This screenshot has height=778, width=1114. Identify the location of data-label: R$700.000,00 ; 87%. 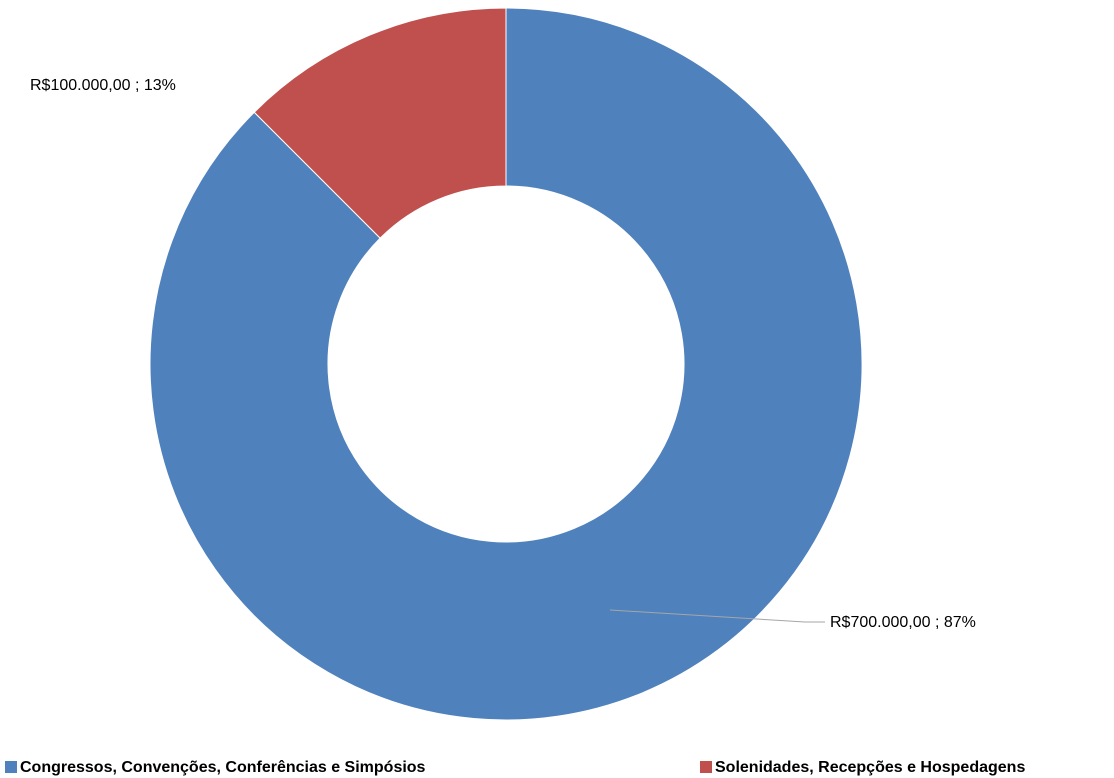
(903, 622).